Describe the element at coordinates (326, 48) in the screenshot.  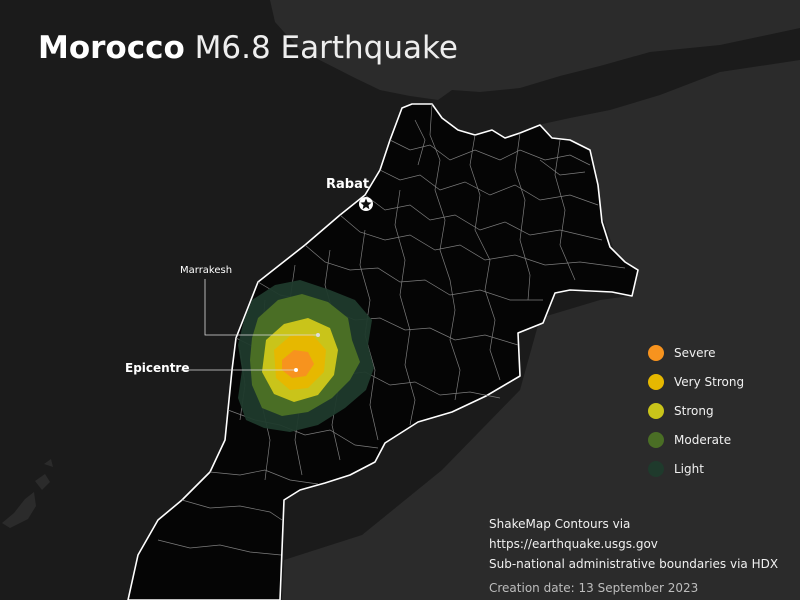
I see `title-event: M6.8 Earthquake` at that location.